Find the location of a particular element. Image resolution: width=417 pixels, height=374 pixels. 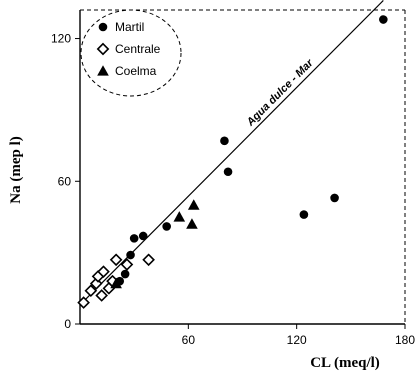

legend: Martil Centrale Coelma is located at coordinates (131, 53).